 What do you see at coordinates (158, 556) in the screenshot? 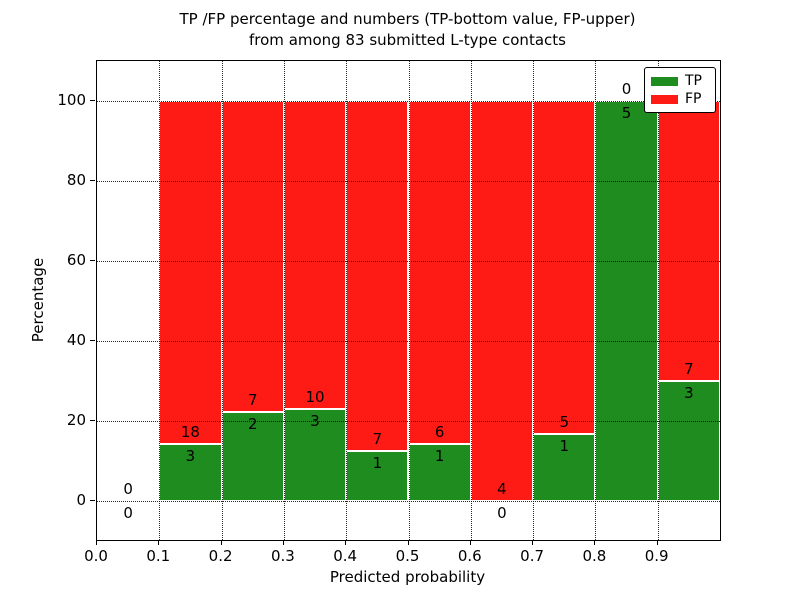
I see `x-tick-label: 0.1` at bounding box center [158, 556].